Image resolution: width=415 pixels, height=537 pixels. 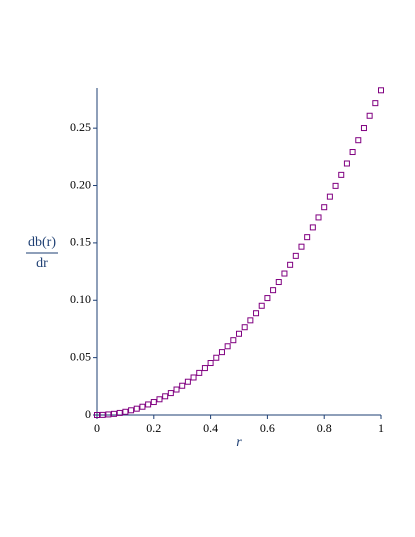 I want to click on x-tick-label: 1, so click(x=381, y=428).